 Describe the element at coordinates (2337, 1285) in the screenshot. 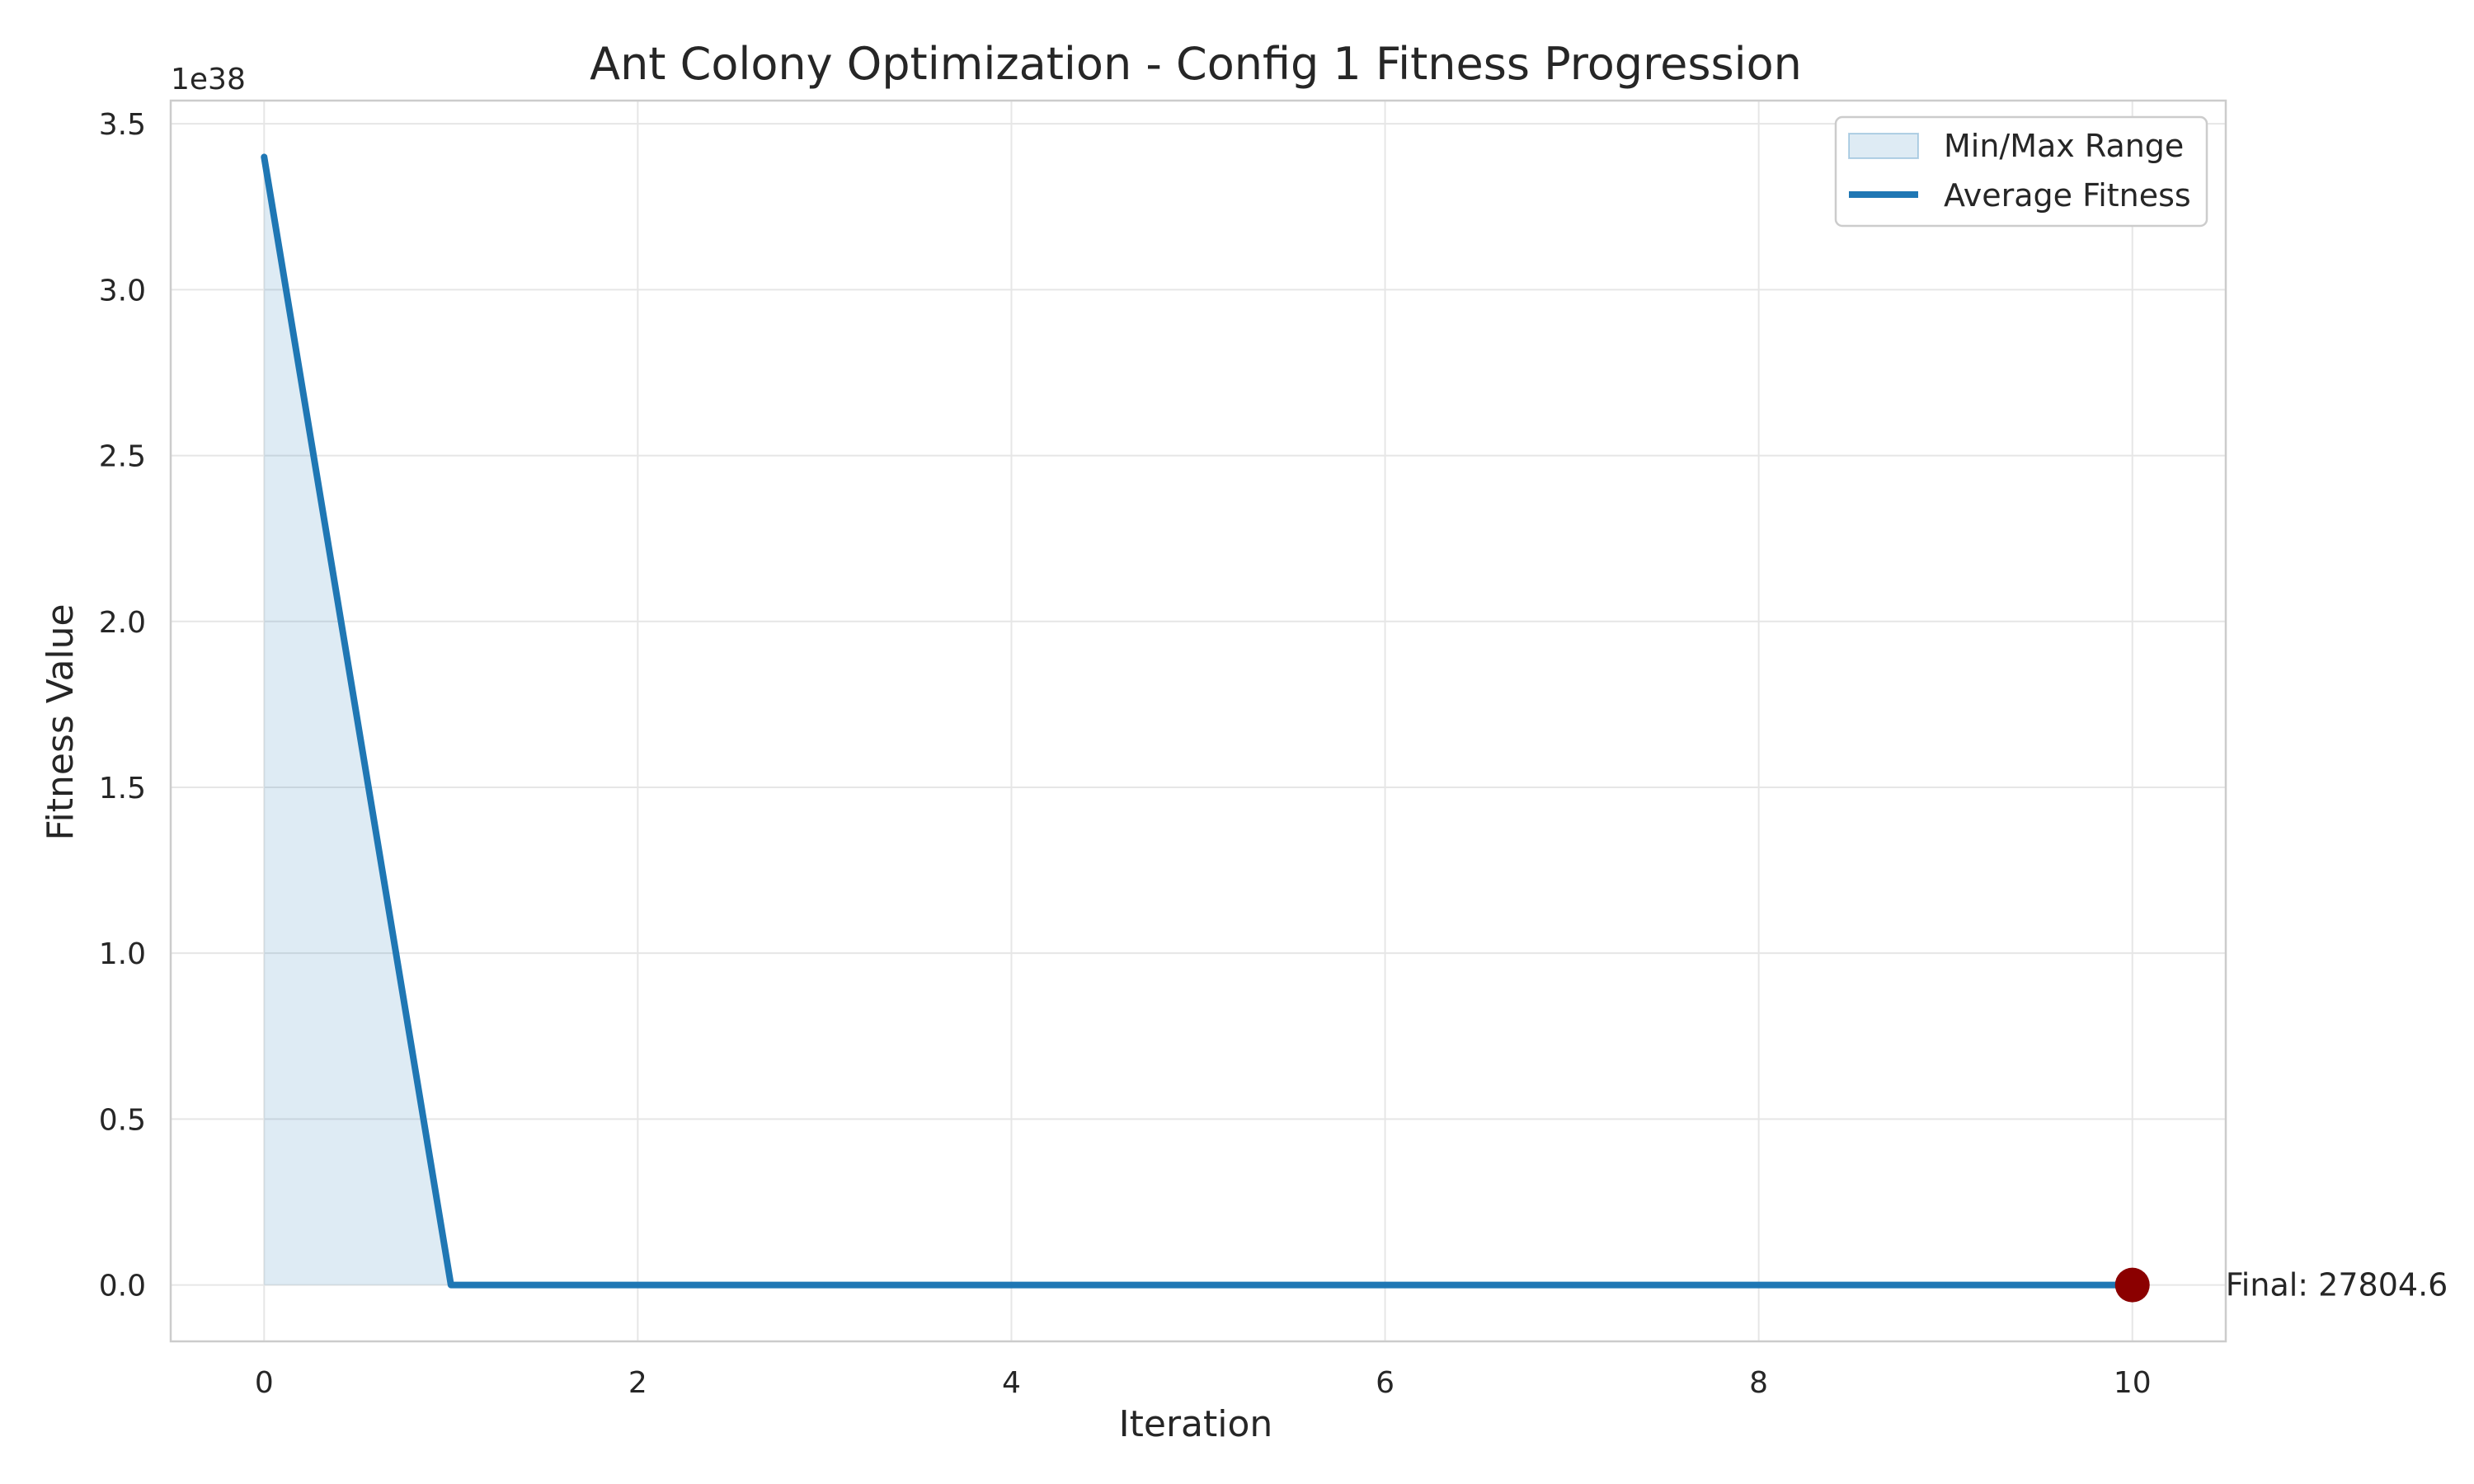

I see `final-value-annotation: Final: 27804.6` at that location.